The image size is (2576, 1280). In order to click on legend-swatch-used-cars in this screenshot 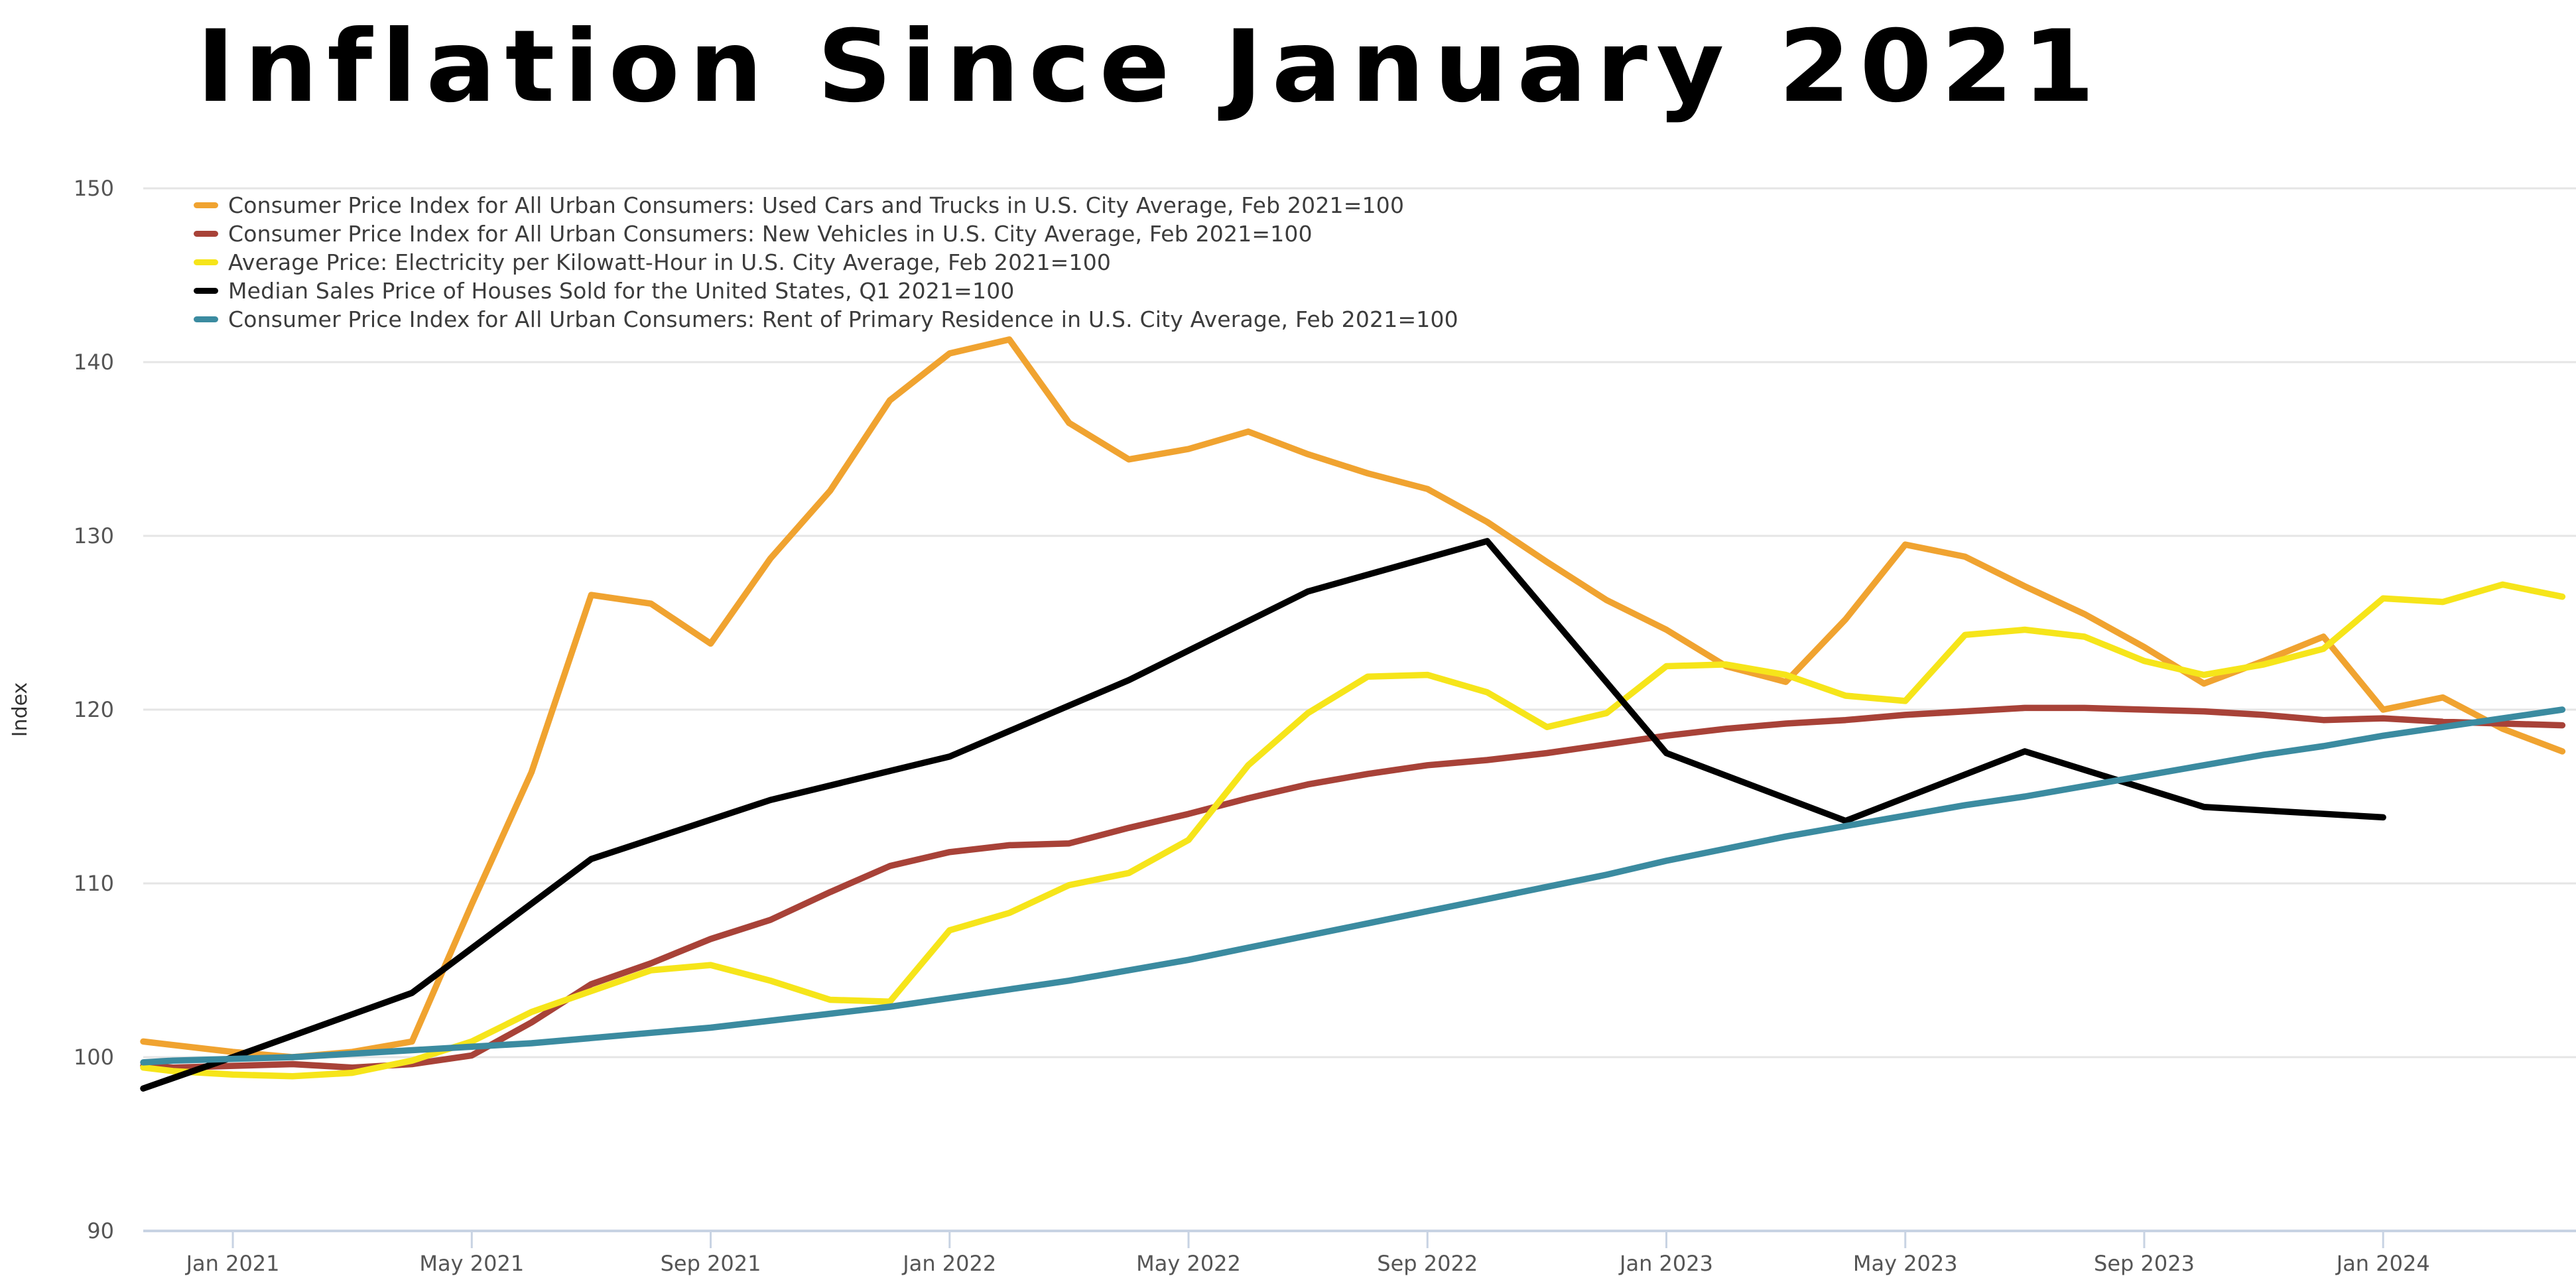, I will do `click(206, 205)`.